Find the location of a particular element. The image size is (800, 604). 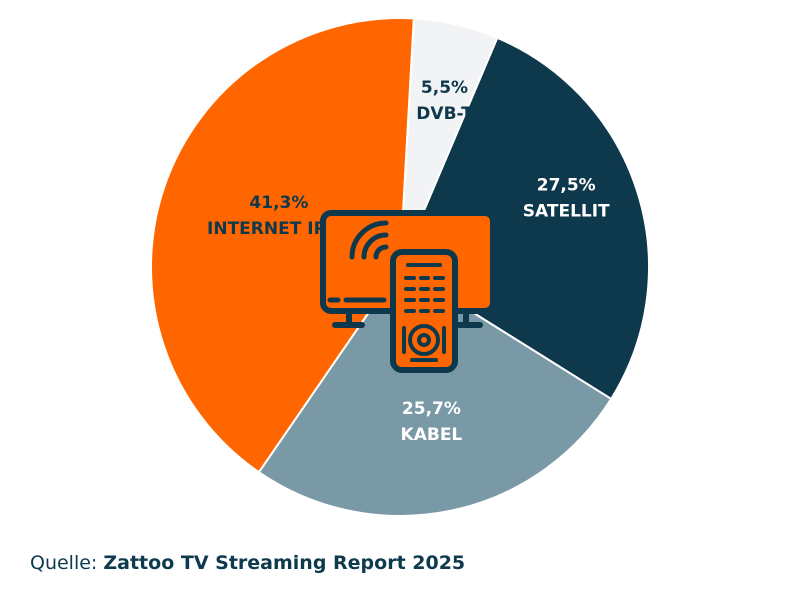

source-caption: Quelle: Zattoo TV Streaming Report 2025 is located at coordinates (247, 563).